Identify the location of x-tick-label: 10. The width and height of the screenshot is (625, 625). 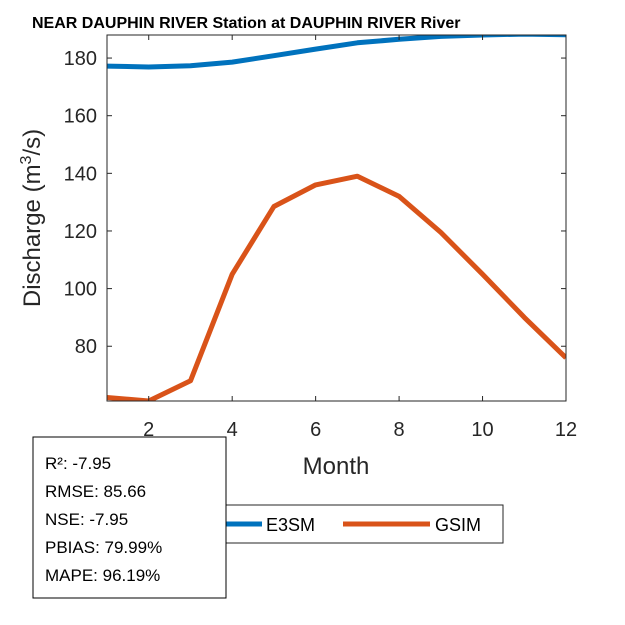
(482, 430).